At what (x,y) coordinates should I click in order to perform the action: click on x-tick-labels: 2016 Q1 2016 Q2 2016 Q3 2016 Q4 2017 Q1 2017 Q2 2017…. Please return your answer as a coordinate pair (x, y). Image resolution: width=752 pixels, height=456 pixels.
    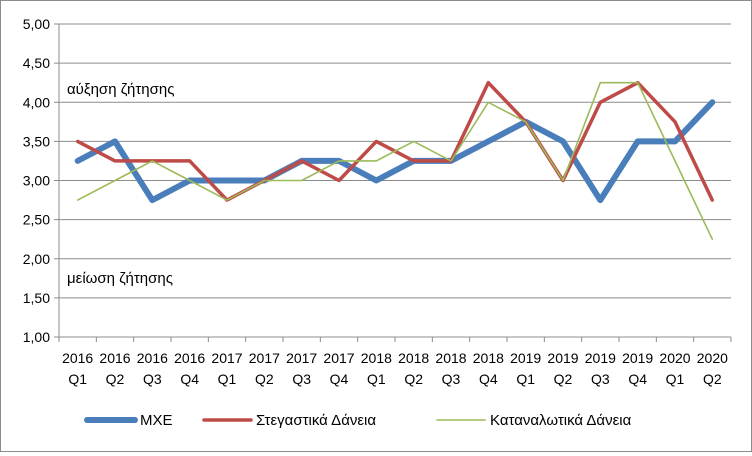
    Looking at the image, I should click on (395, 368).